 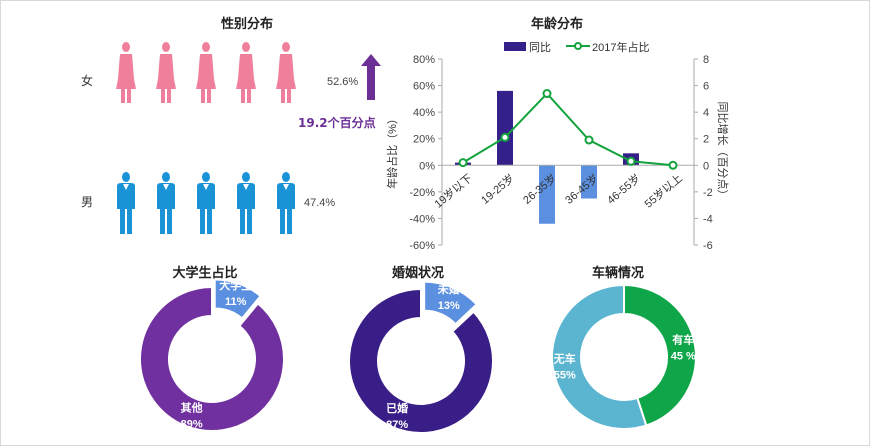 I want to click on legend-bar-label: 同比, so click(x=540, y=47).